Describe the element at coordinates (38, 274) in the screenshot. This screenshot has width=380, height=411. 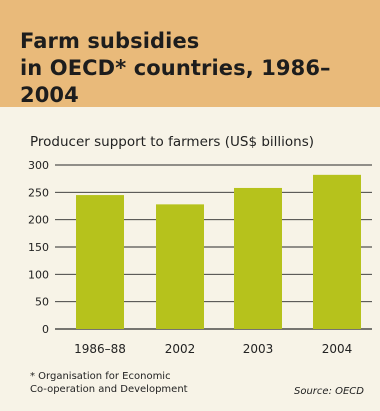
I see `y-tick-label: 100` at that location.